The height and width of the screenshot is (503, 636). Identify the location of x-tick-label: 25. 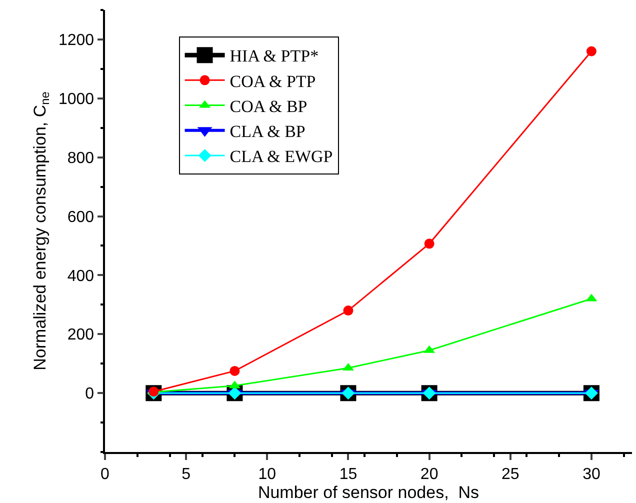
(510, 474).